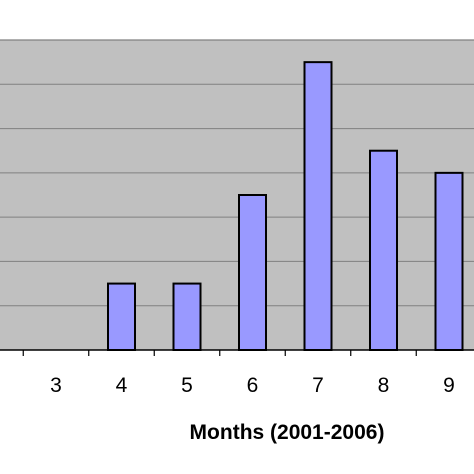 The height and width of the screenshot is (474, 474). What do you see at coordinates (56, 385) in the screenshot?
I see `x-tick-label-3: 3` at bounding box center [56, 385].